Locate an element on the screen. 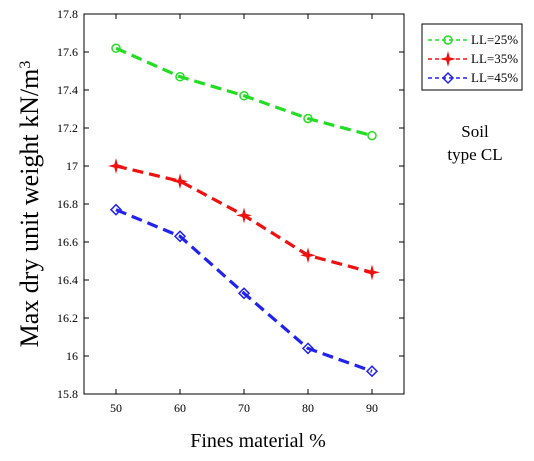 The height and width of the screenshot is (461, 534). legend-items: LL=25% LL=35% LL=45% is located at coordinates (473, 58).